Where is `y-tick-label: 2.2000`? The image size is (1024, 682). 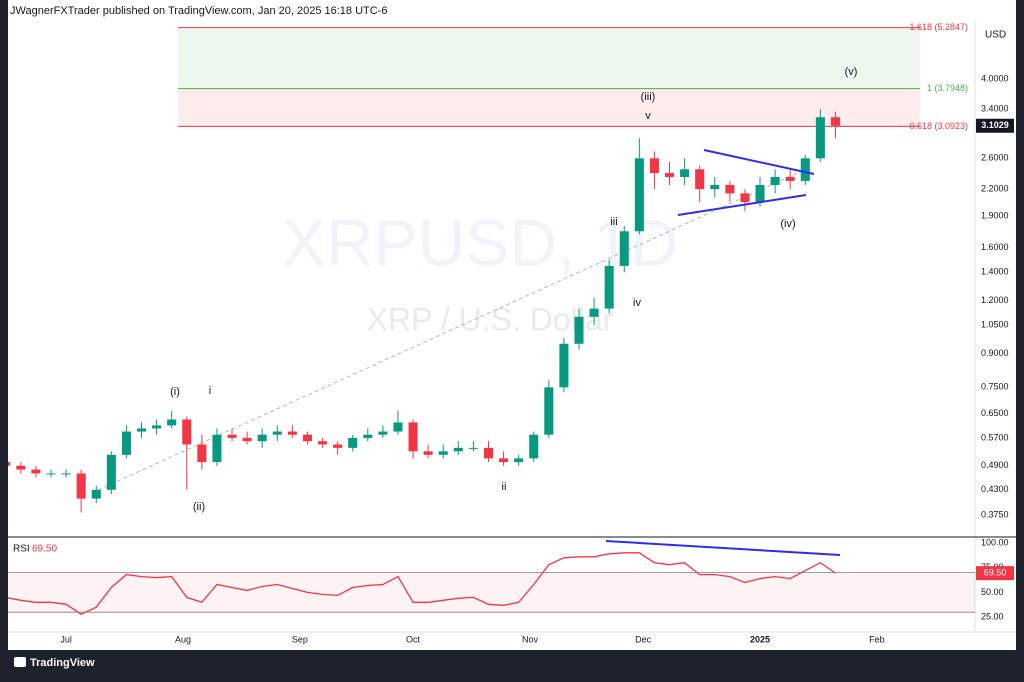 y-tick-label: 2.2000 is located at coordinates (995, 188).